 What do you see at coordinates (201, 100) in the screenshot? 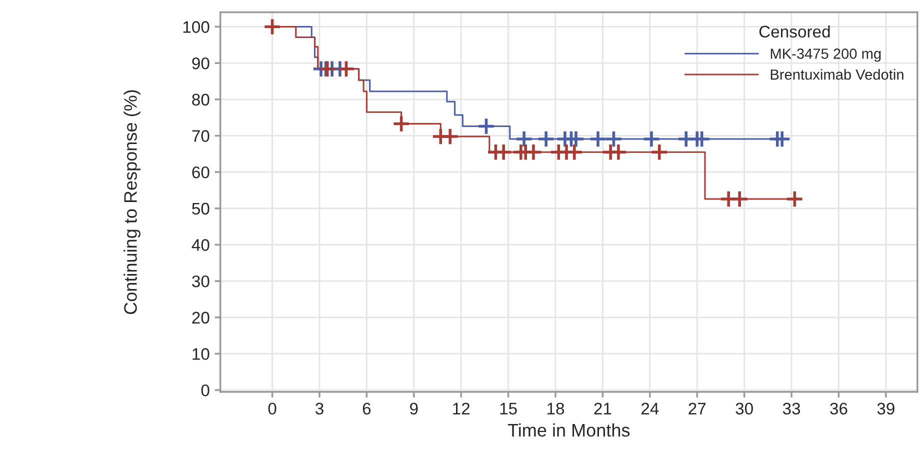
I see `y-tick-label: 80` at bounding box center [201, 100].